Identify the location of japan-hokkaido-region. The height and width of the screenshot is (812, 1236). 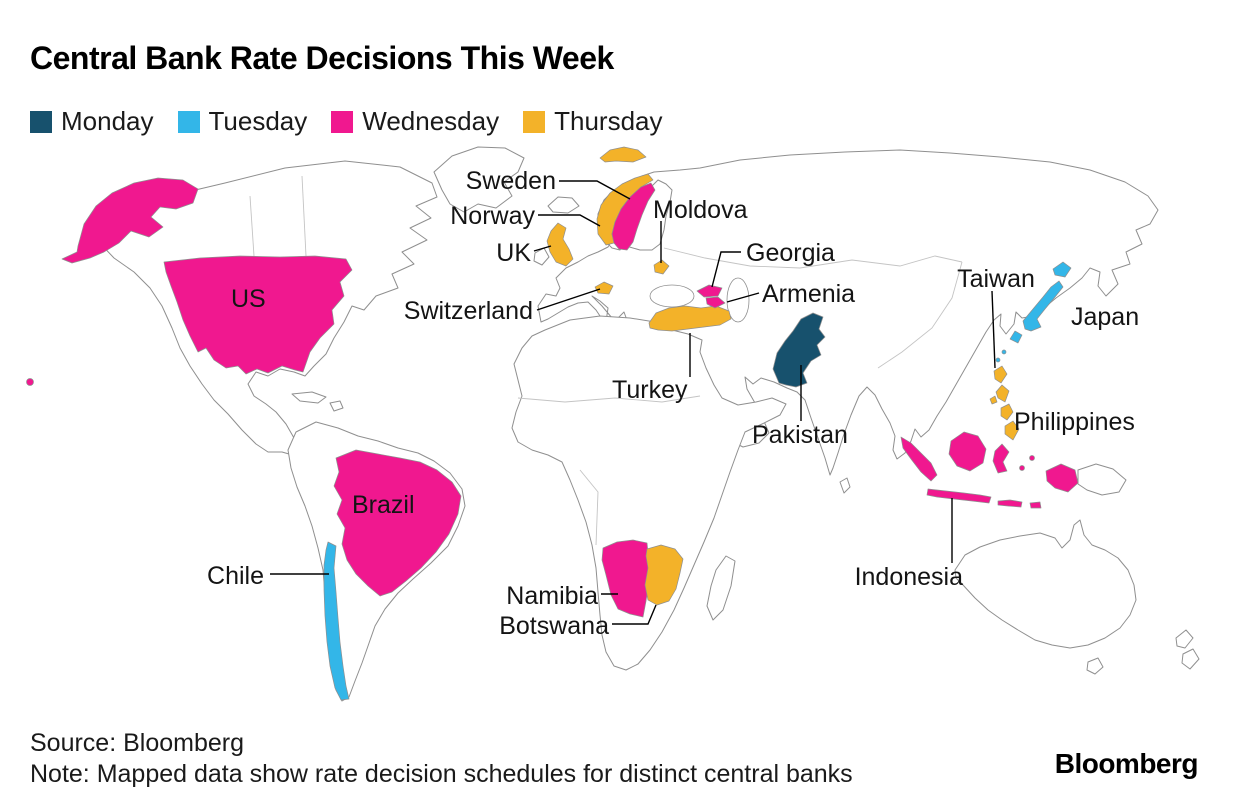
(1062, 269).